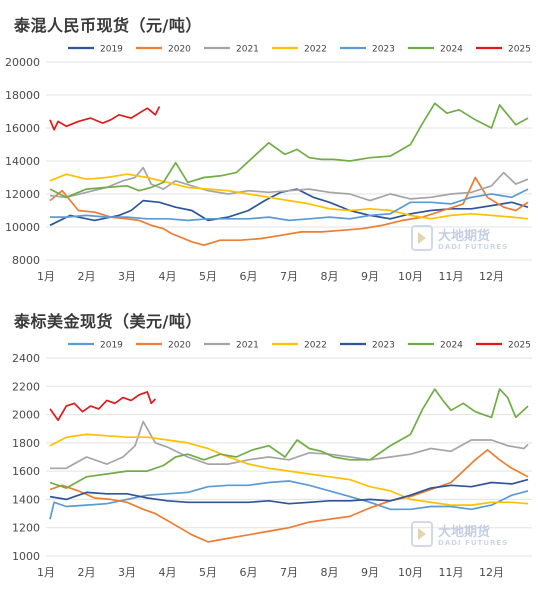 Image resolution: width=550 pixels, height=592 pixels. What do you see at coordinates (26, 358) in the screenshot?
I see `y-tick-label: 2400` at bounding box center [26, 358].